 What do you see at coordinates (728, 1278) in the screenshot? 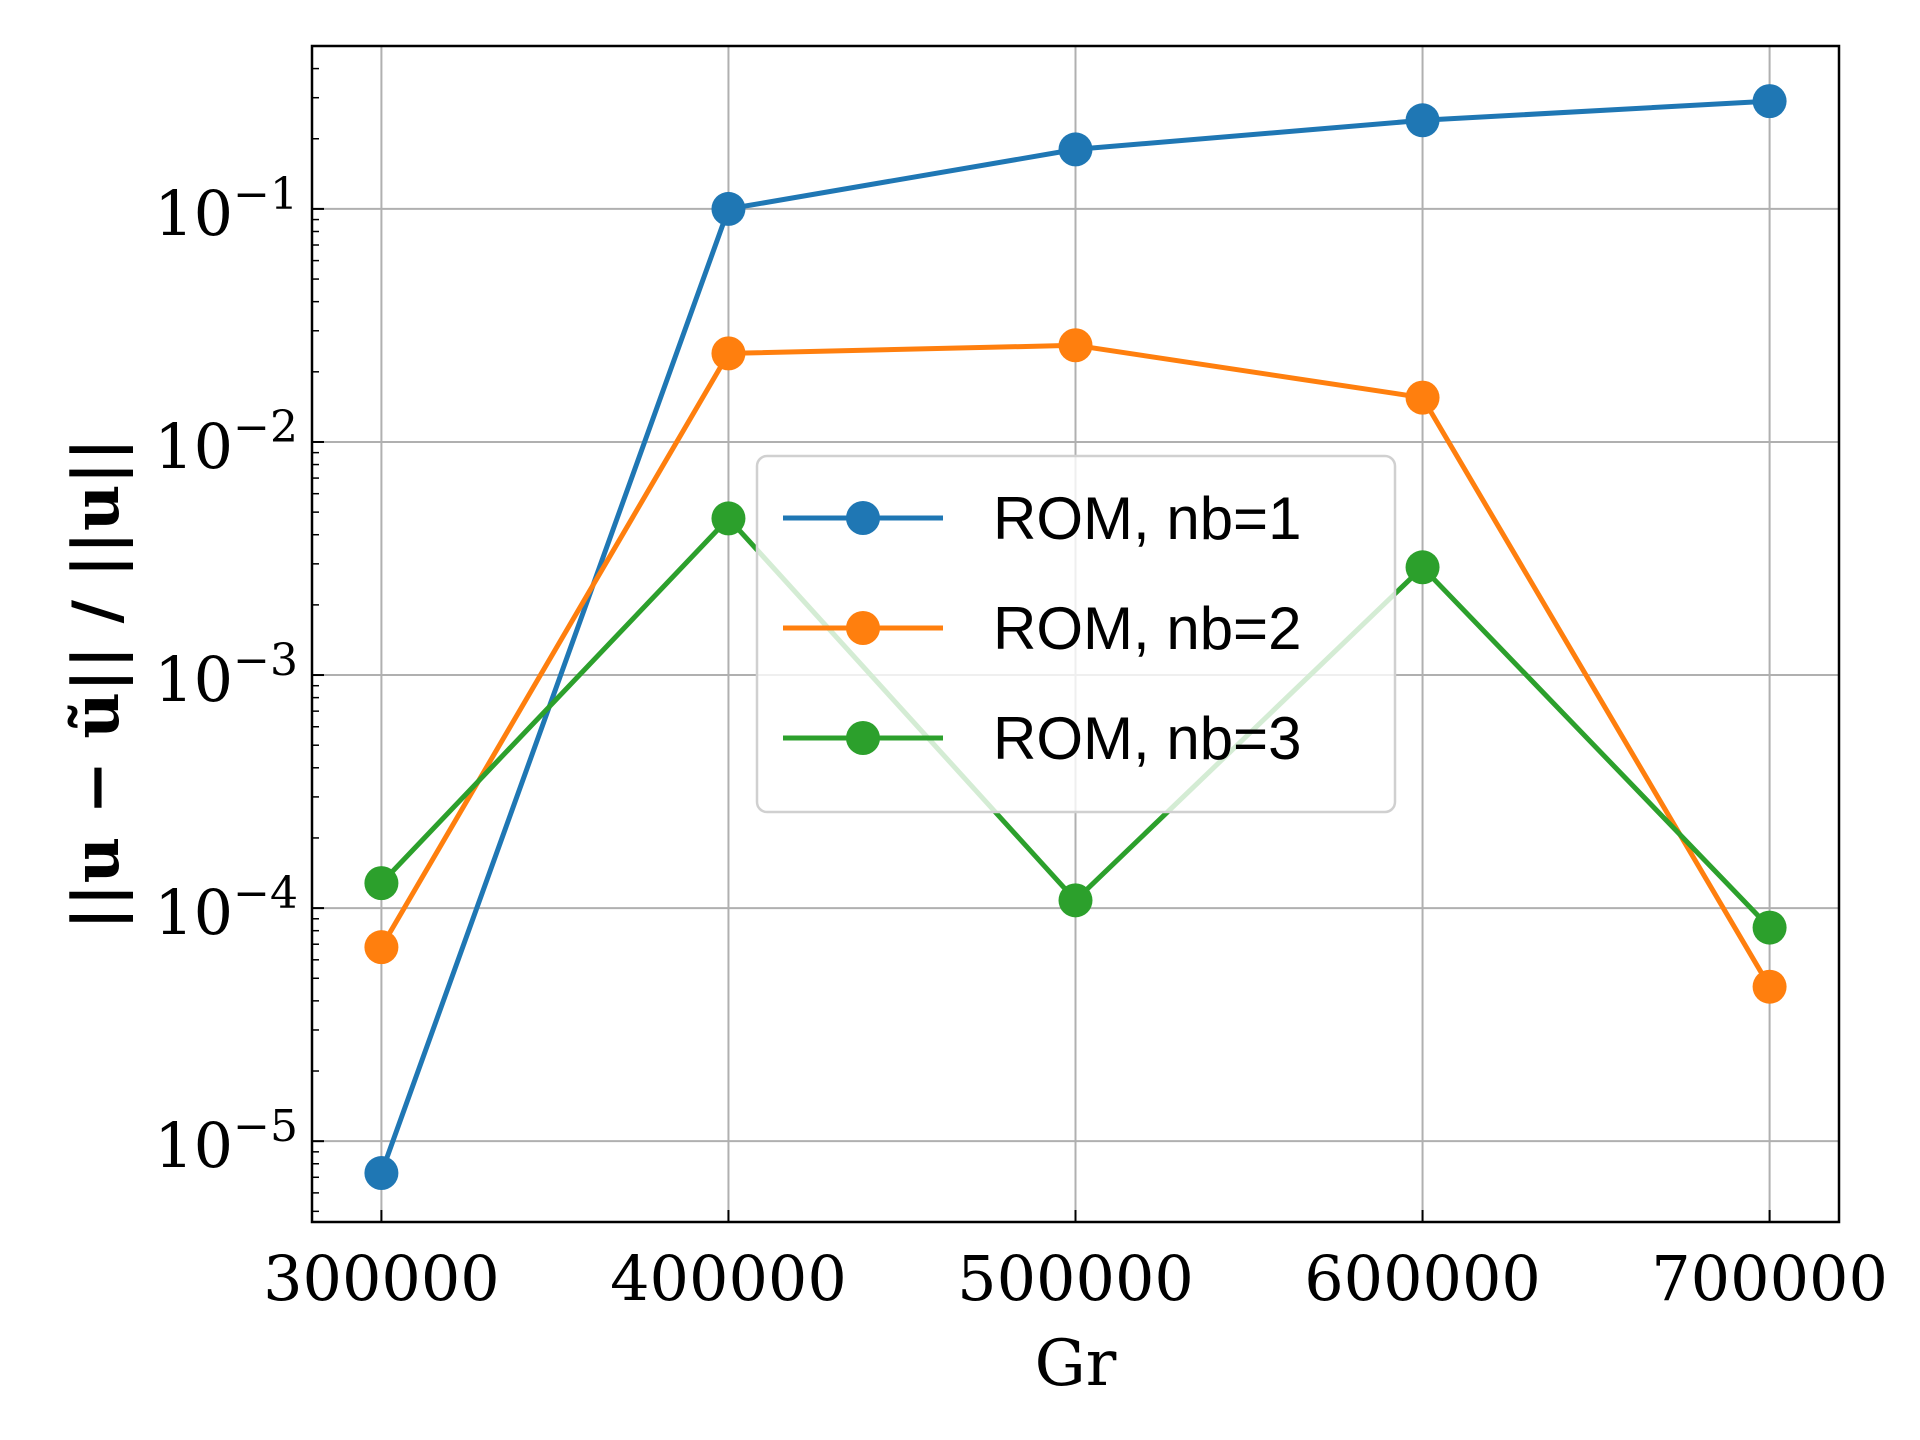
I see `x-tick-label: 400000` at bounding box center [728, 1278].